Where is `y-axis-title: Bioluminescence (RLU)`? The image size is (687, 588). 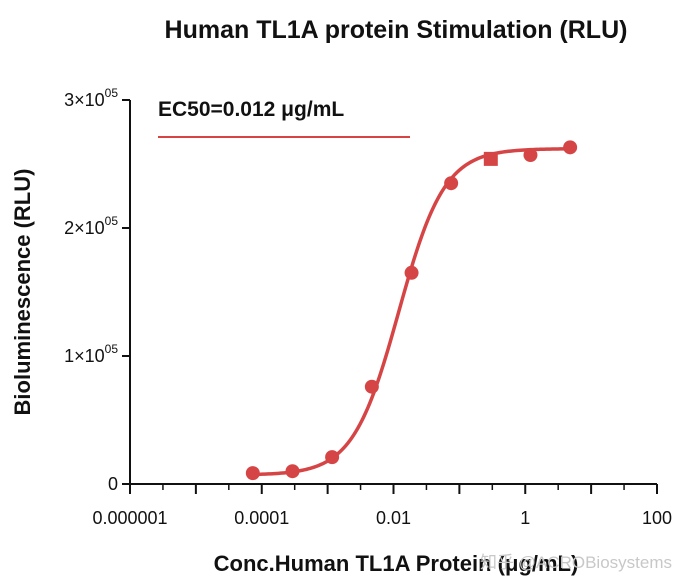
y-axis-title: Bioluminescence (RLU) is located at coordinates (22, 292).